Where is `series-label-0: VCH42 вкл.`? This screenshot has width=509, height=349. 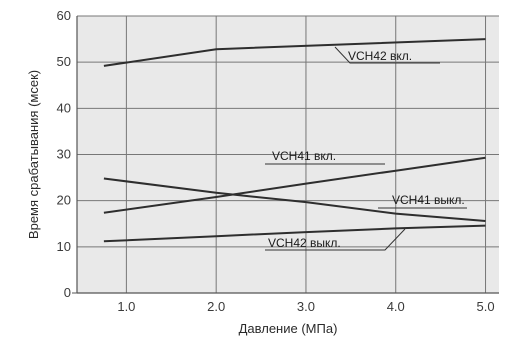 series-label-0: VCH42 вкл. is located at coordinates (380, 56).